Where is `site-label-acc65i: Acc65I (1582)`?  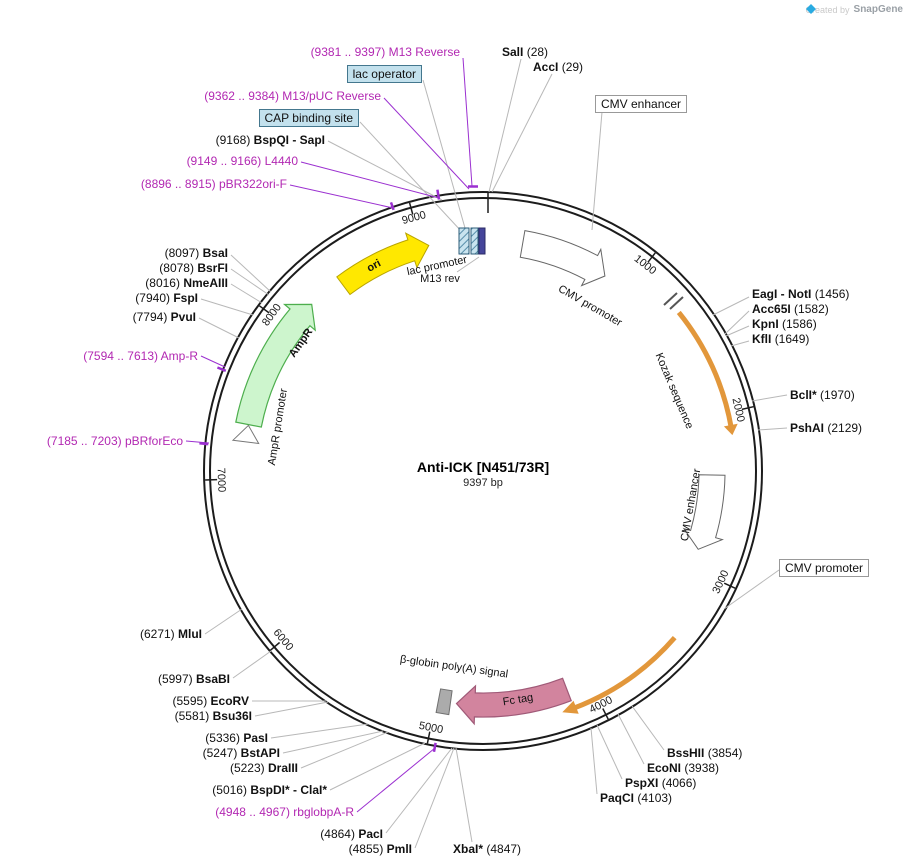
site-label-acc65i: Acc65I (1582) is located at coordinates (790, 309).